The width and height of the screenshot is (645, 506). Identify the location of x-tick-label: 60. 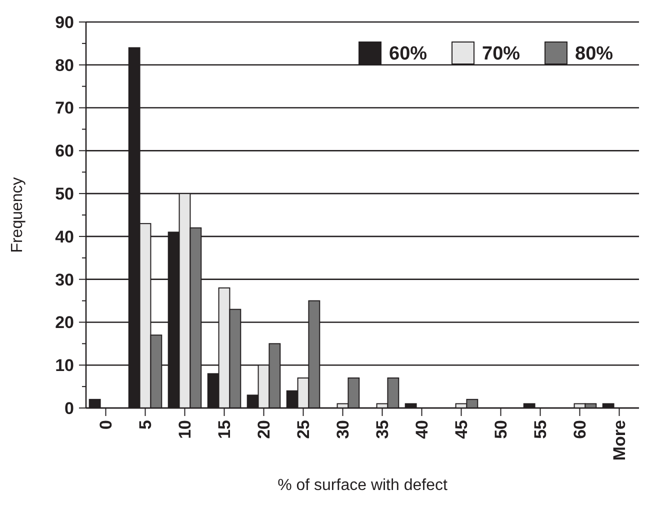
(580, 429).